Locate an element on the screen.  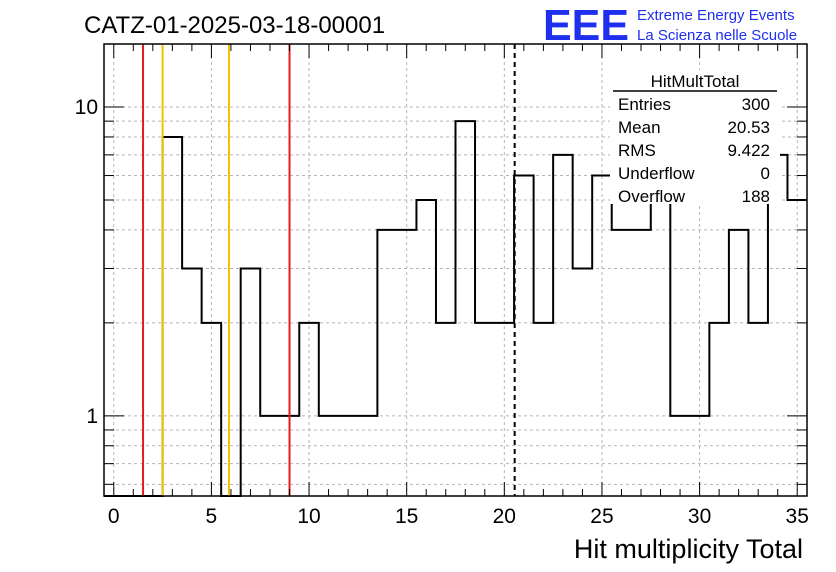
x-tick-label: 15 is located at coordinates (406, 516).